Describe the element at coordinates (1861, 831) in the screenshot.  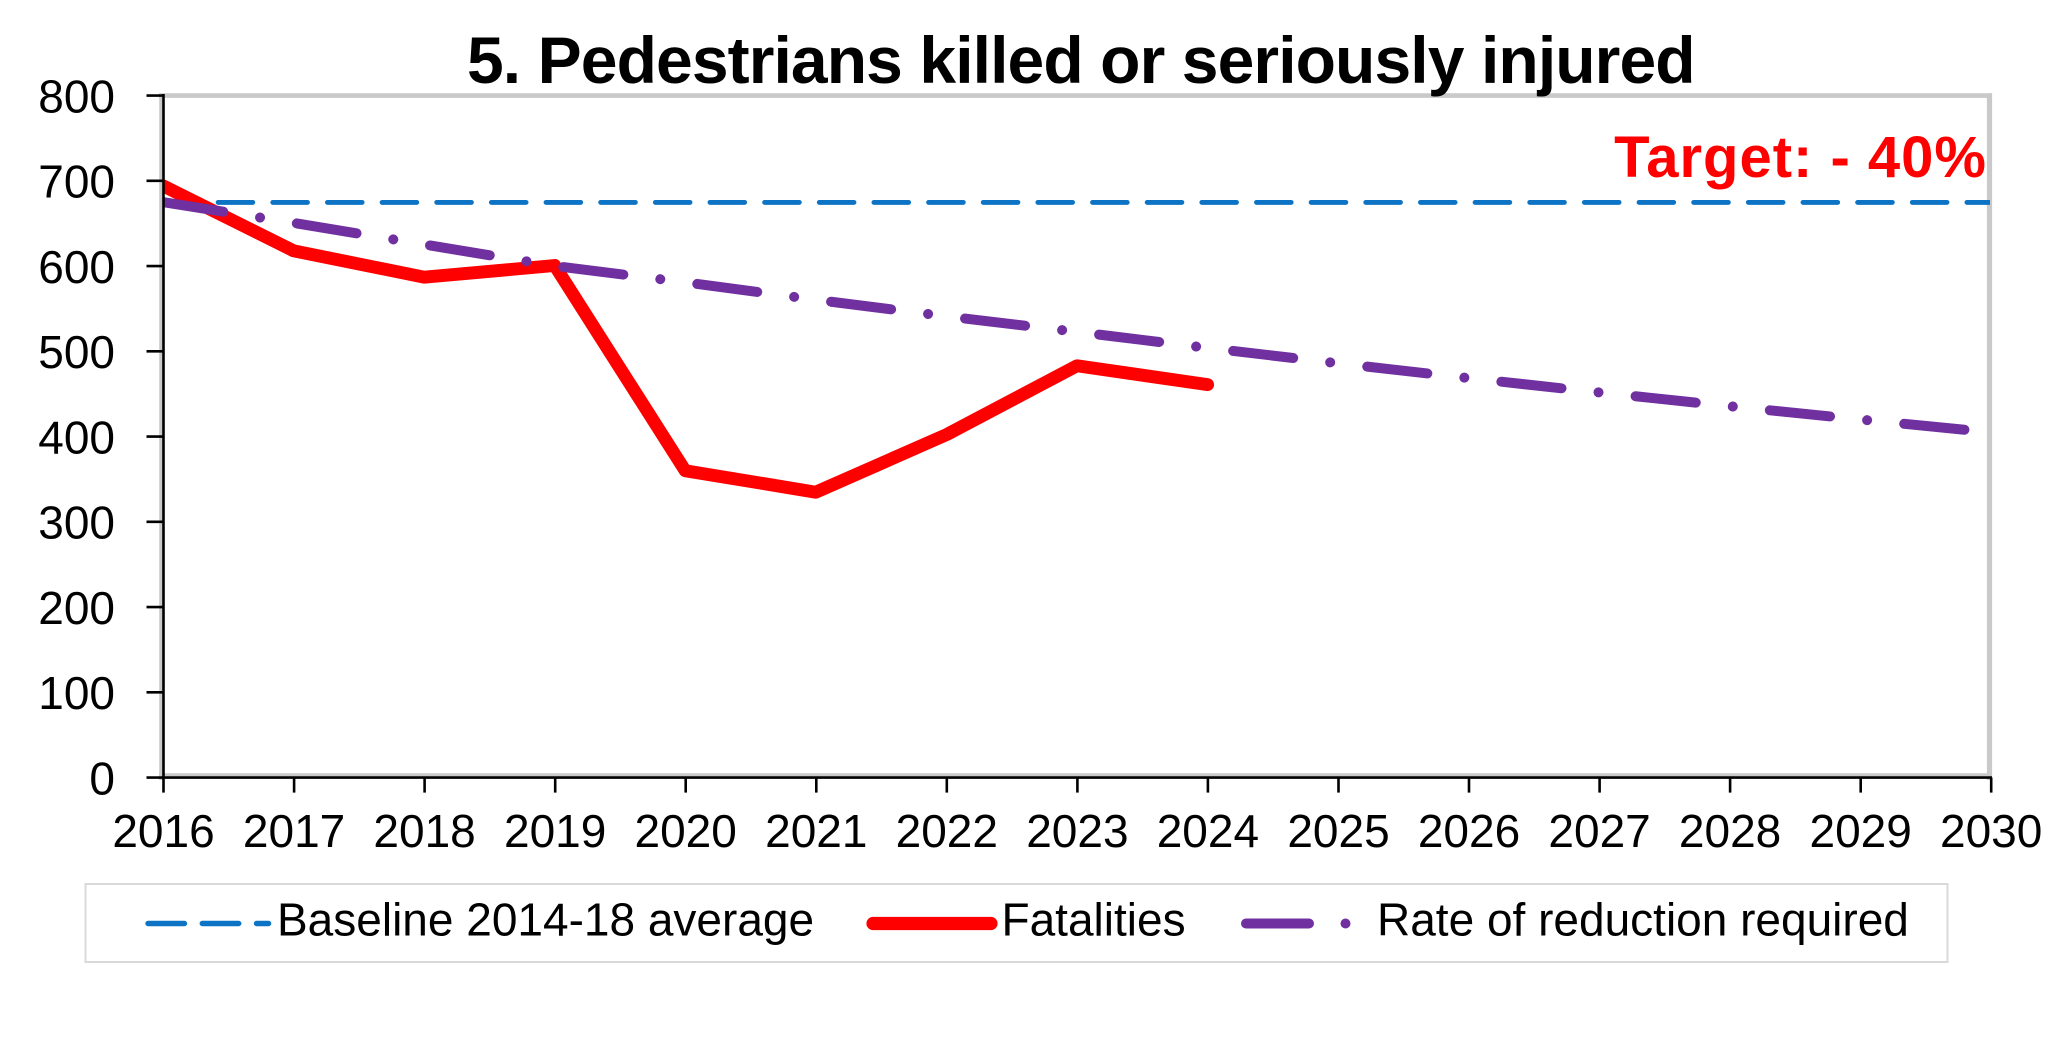
I see `svg-text: 2029` at that location.